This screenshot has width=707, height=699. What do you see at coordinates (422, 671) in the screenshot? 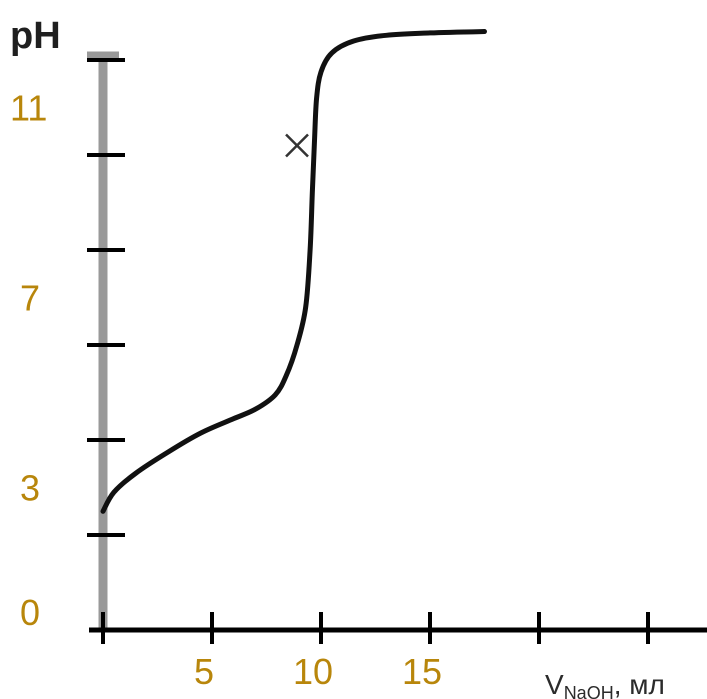
I see `x-tick-label: 15` at bounding box center [422, 671].